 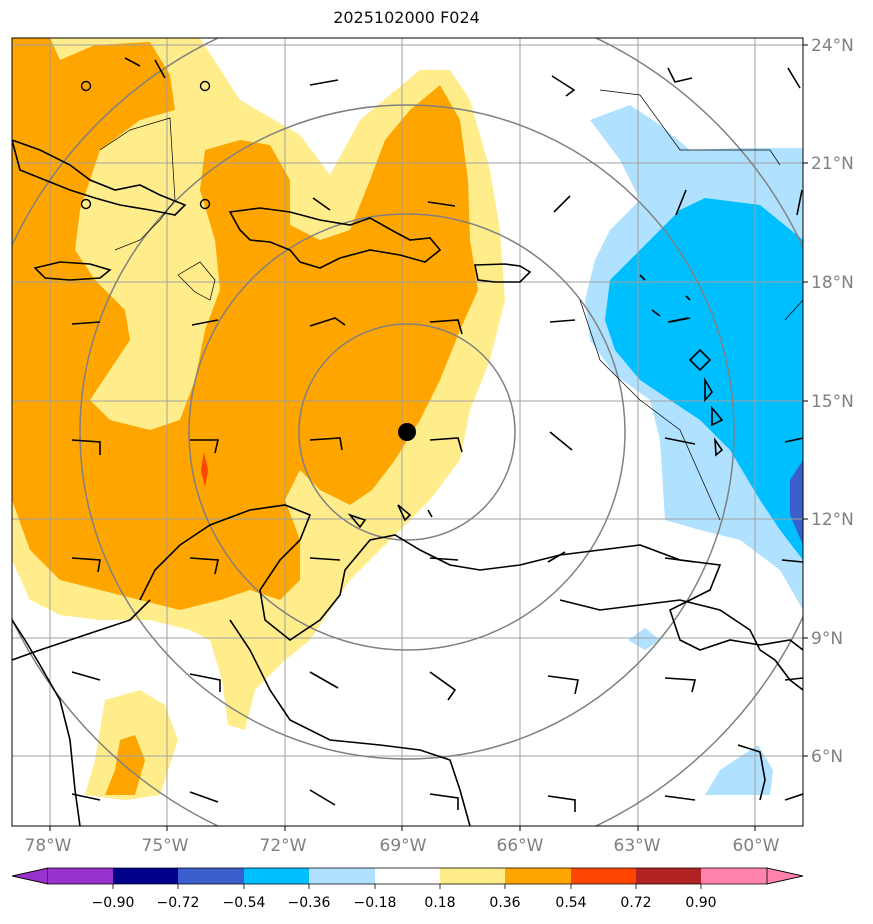 What do you see at coordinates (46, 722) in the screenshot?
I see `coast-panama-west` at bounding box center [46, 722].